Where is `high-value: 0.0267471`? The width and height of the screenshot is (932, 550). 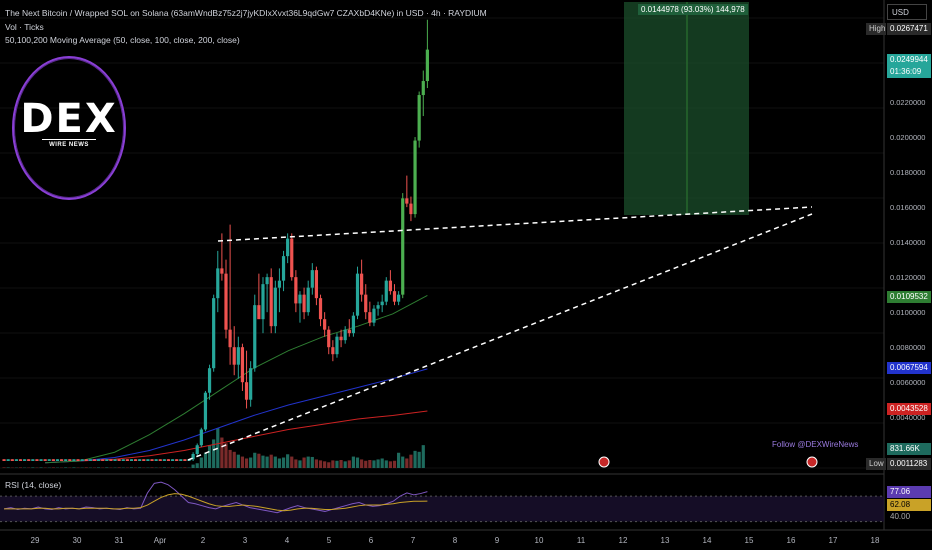
high-value: 0.0267471 is located at coordinates (909, 29).